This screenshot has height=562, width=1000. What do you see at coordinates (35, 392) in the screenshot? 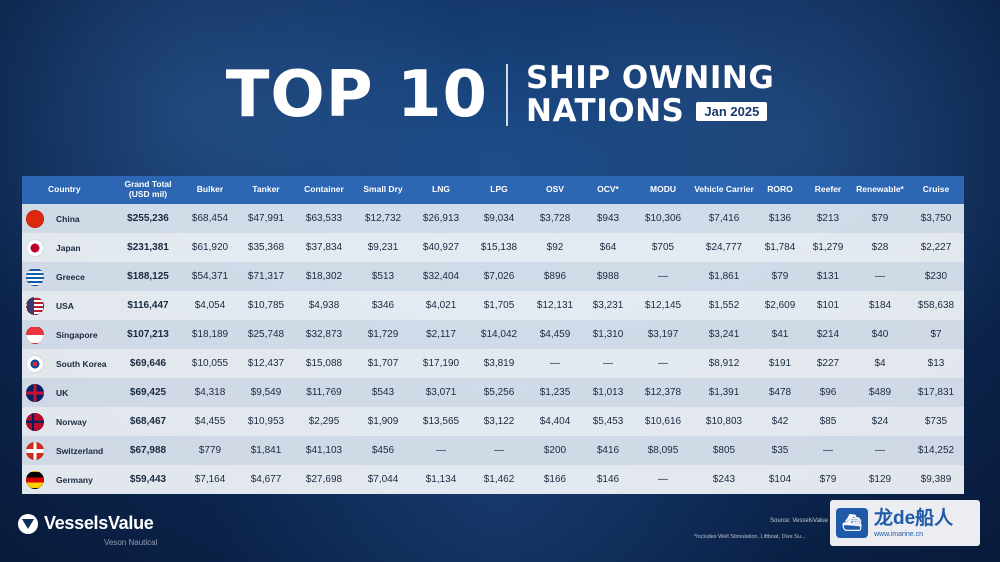
I see `uk-flag-icon` at bounding box center [35, 392].